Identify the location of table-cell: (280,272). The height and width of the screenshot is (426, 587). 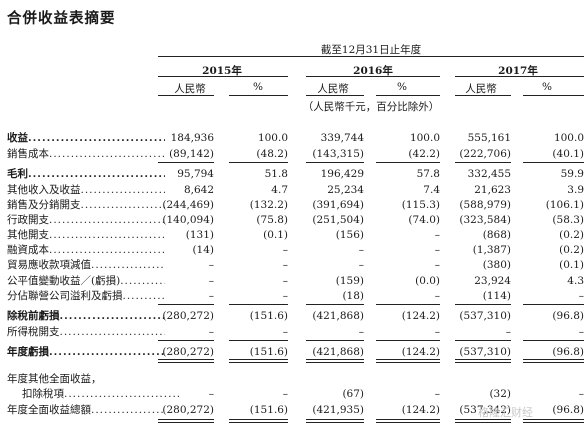
(188, 352).